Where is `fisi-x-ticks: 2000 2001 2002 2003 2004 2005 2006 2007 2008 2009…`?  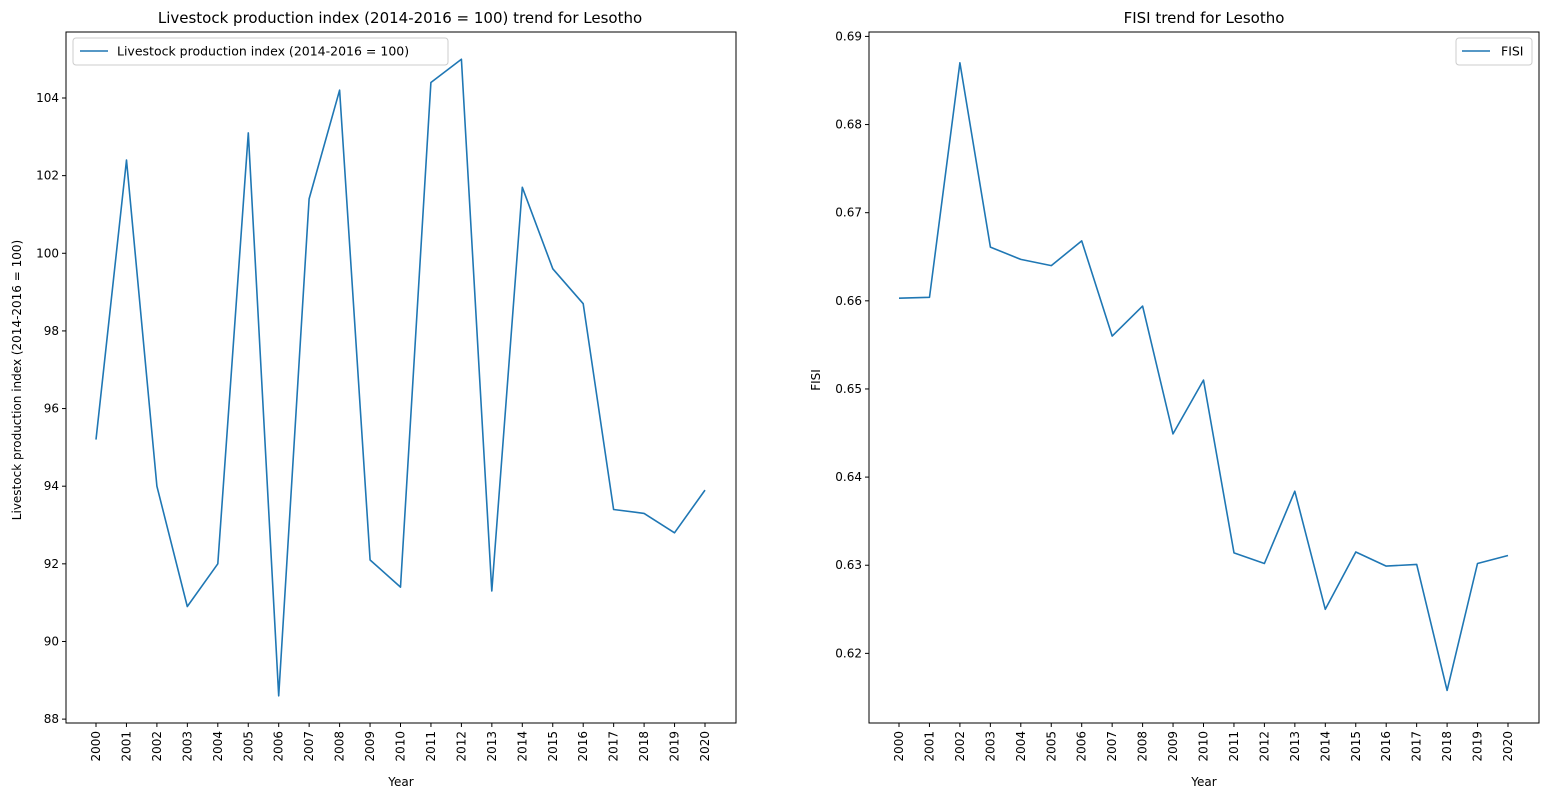 fisi-x-ticks: 2000 2001 2002 2003 2004 2005 2006 2007 2008 2009… is located at coordinates (1203, 742).